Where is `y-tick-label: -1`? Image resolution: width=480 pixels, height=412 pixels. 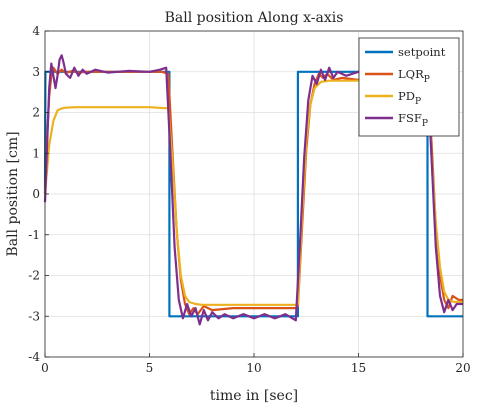
y-tick-label: -1 is located at coordinates (34, 235).